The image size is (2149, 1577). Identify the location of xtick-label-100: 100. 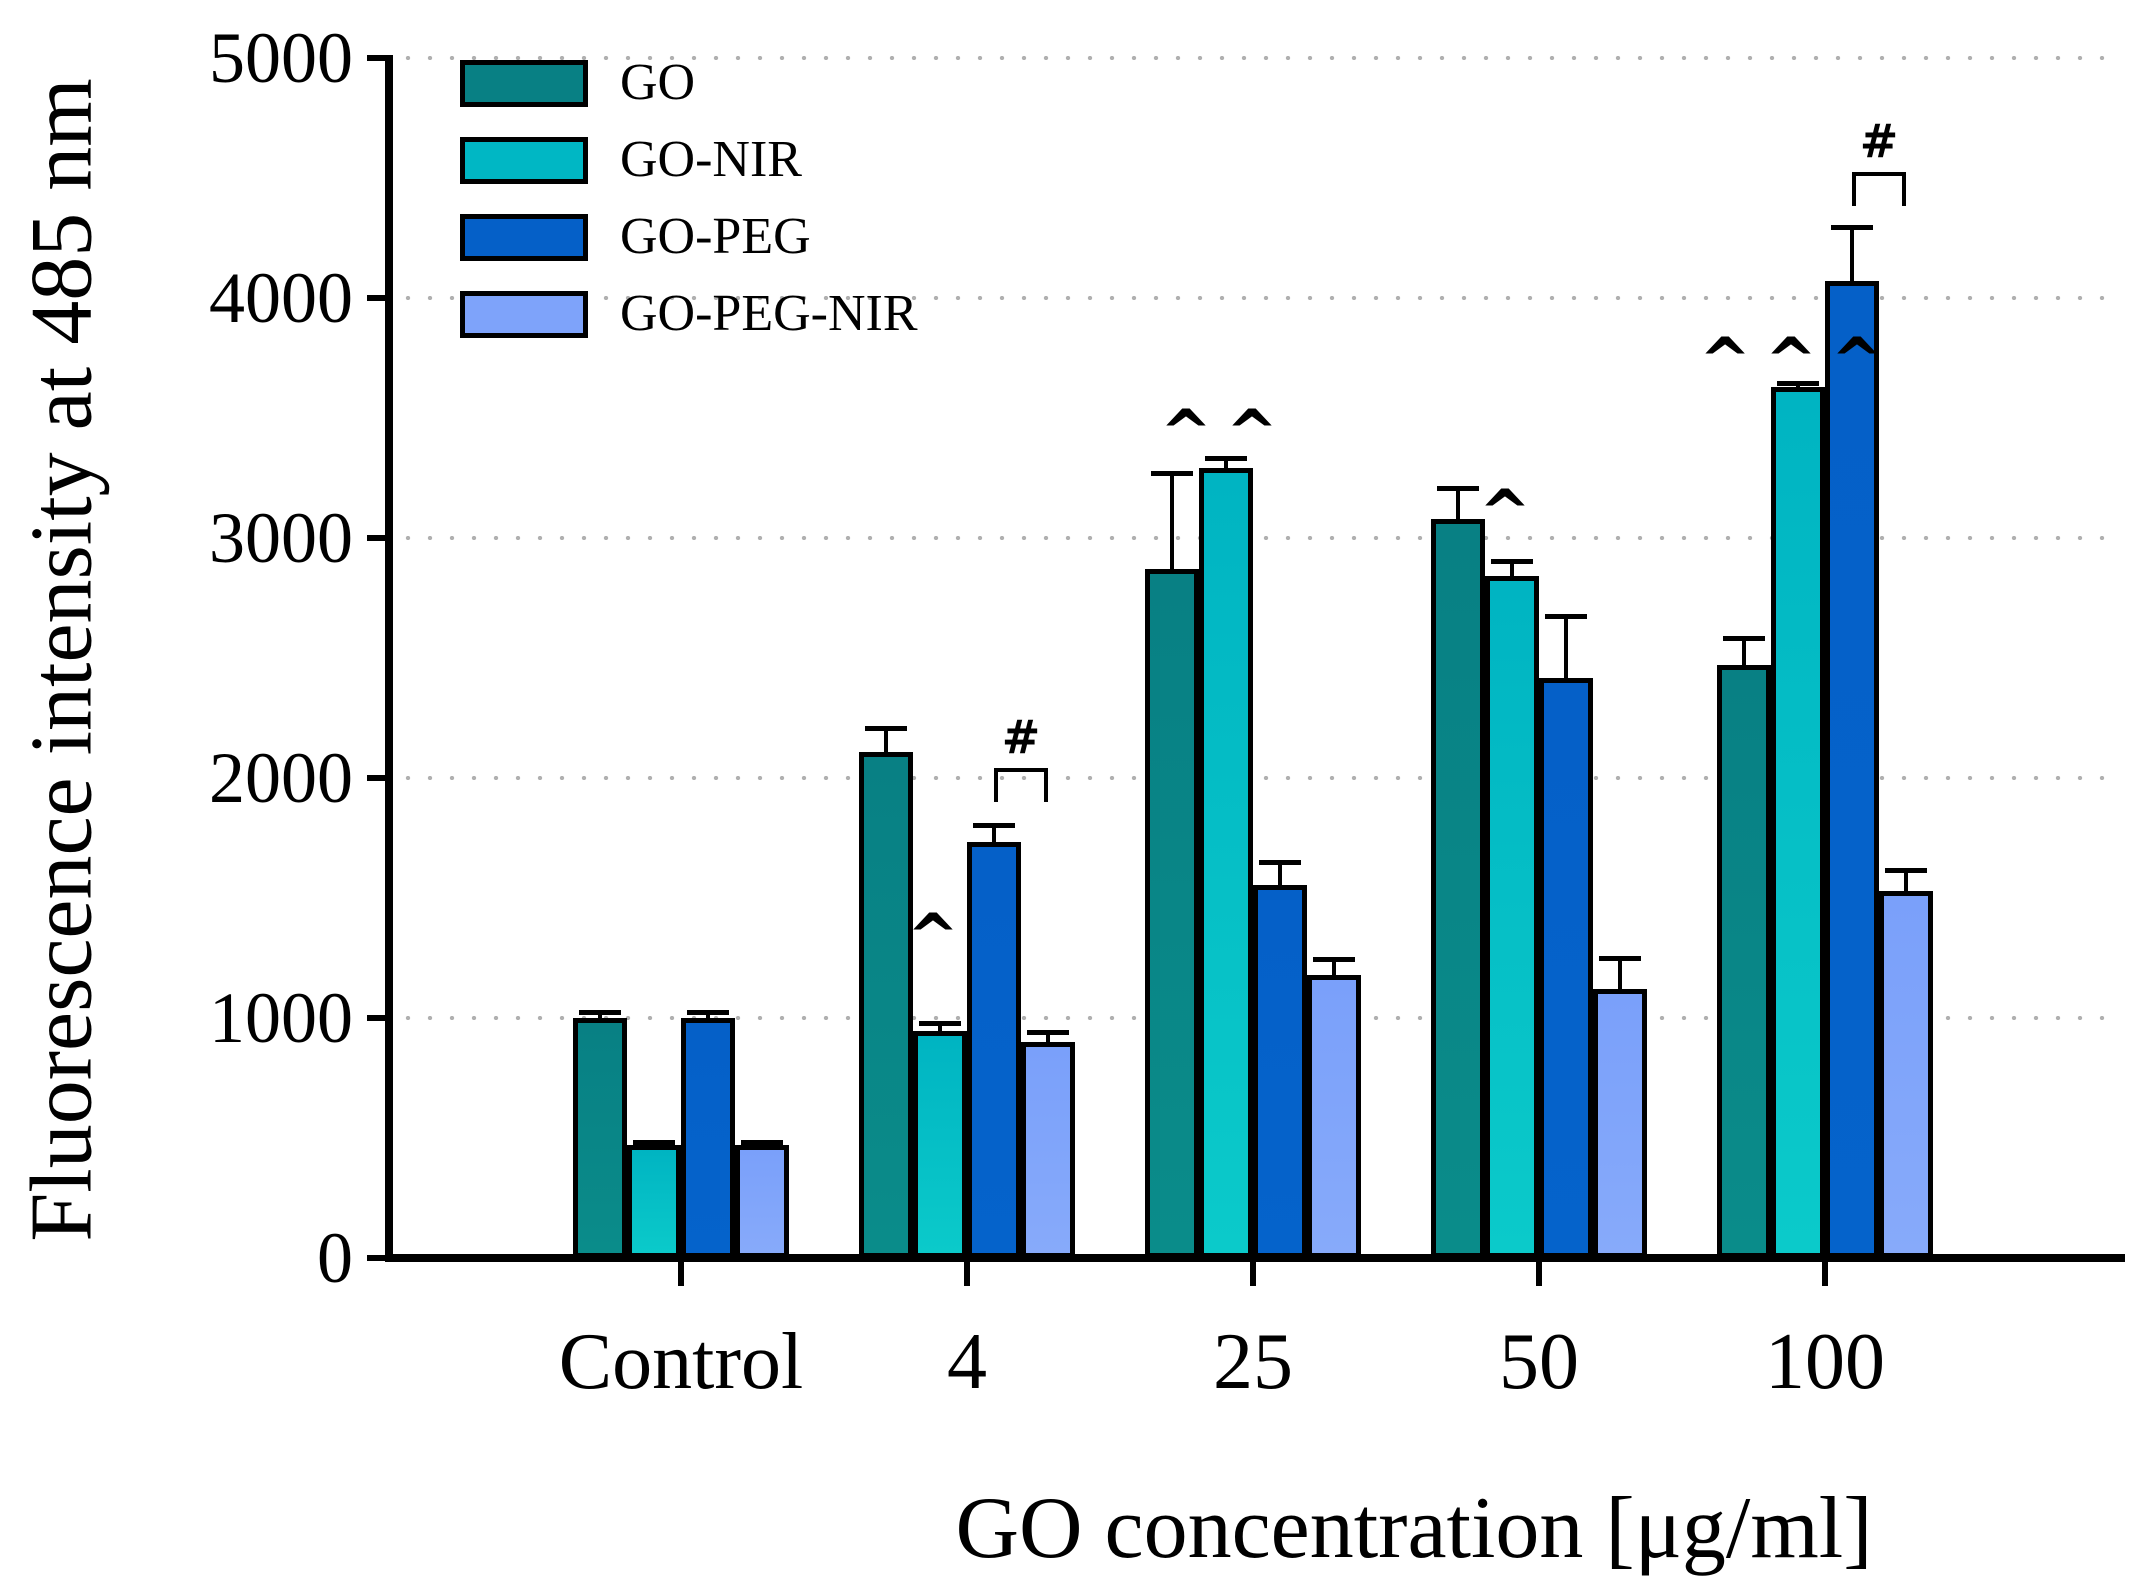
(1825, 1362).